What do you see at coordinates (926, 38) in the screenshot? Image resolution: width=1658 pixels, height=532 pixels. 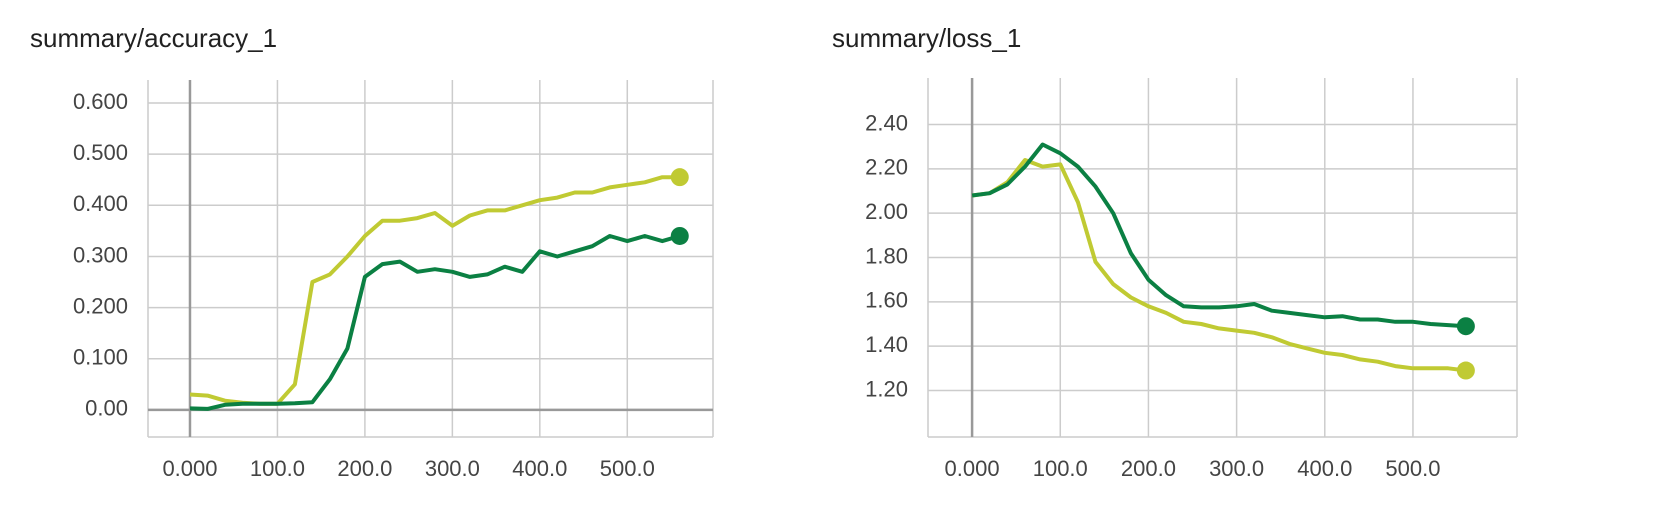 I see `chart-title: summary/loss_1` at bounding box center [926, 38].